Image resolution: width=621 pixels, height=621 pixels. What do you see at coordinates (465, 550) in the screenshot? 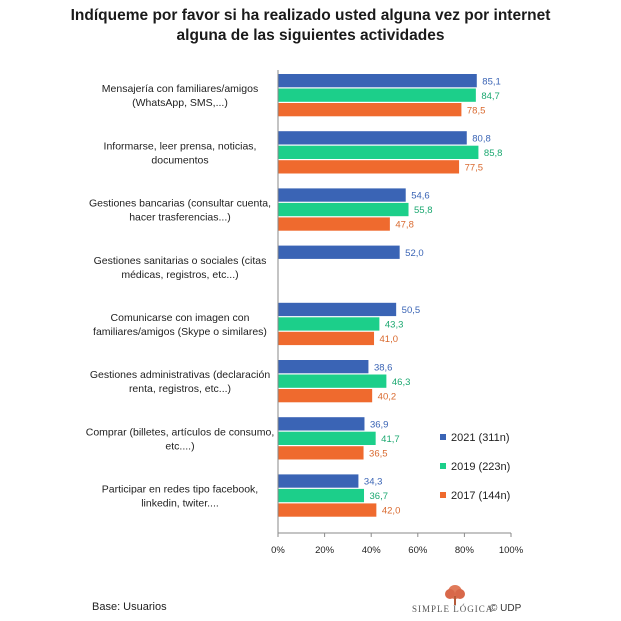
I see `x-tick-label: 80%` at bounding box center [465, 550].